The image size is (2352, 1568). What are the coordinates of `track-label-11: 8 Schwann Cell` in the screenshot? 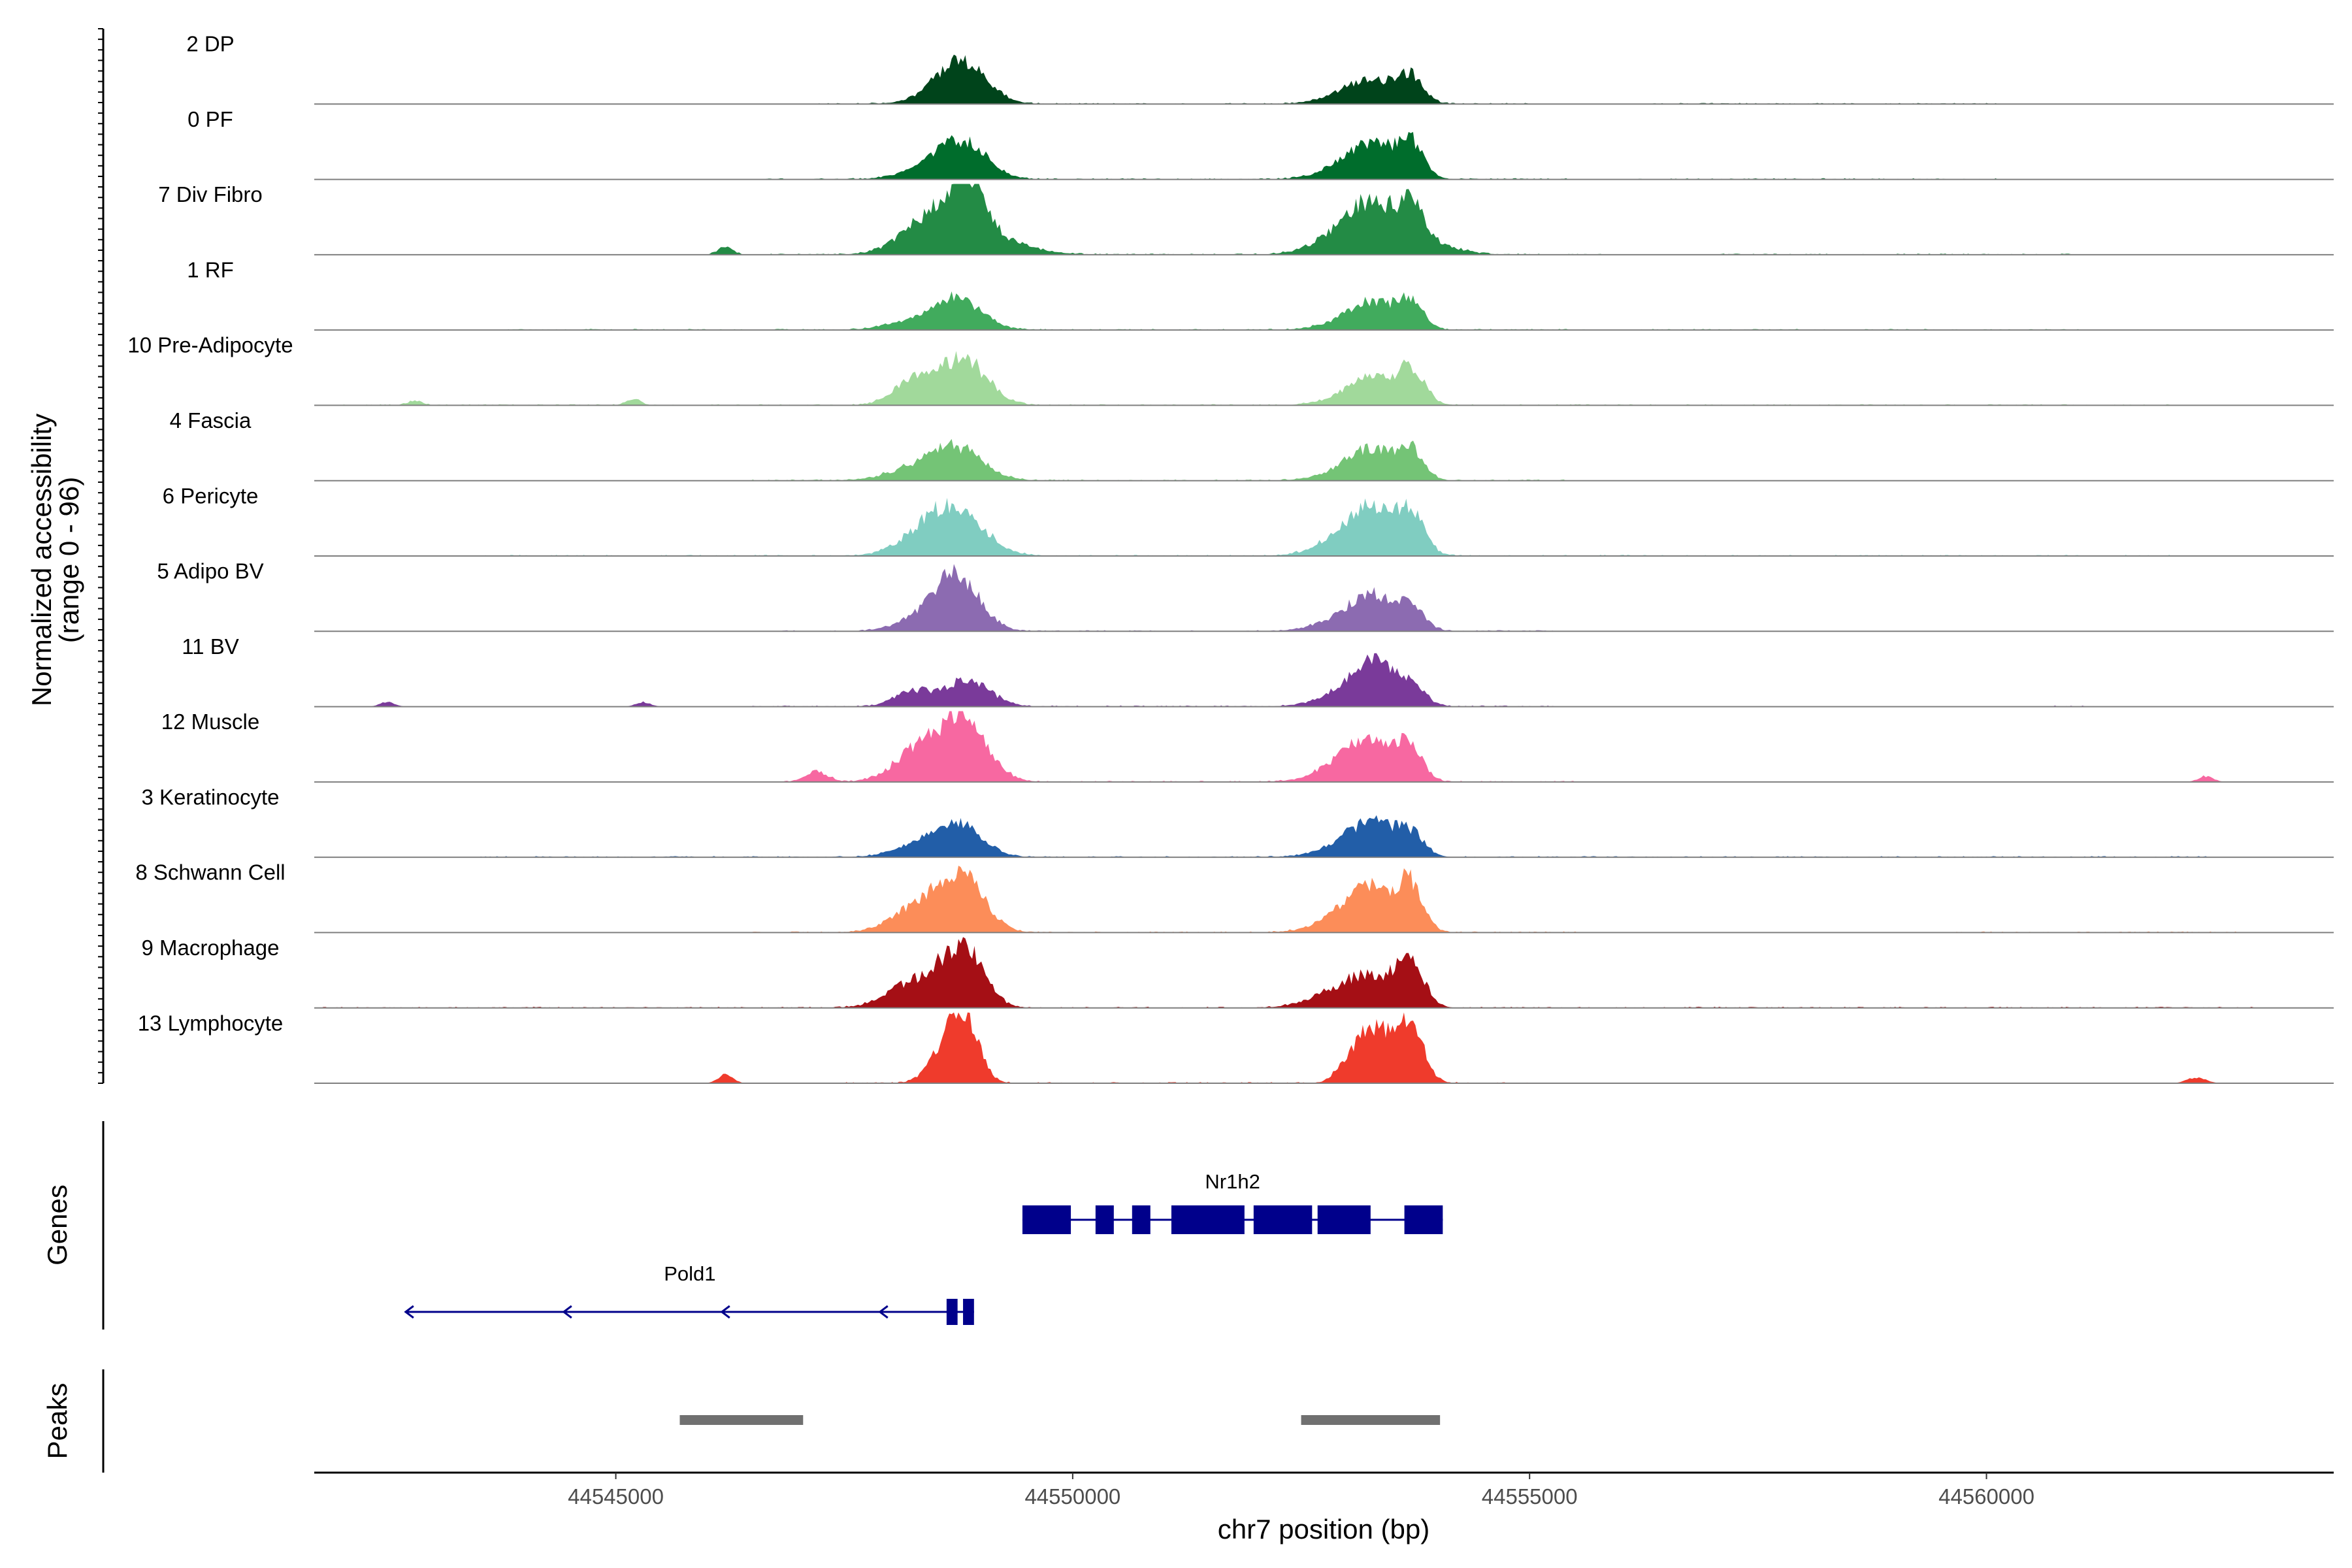 It's located at (210, 872).